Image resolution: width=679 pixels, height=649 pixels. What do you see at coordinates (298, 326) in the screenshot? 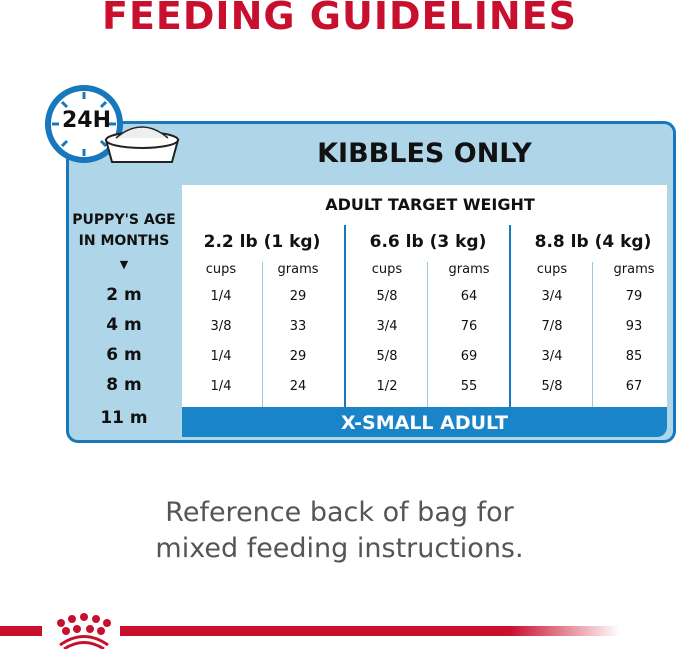
I see `table-cell: 33` at bounding box center [298, 326].